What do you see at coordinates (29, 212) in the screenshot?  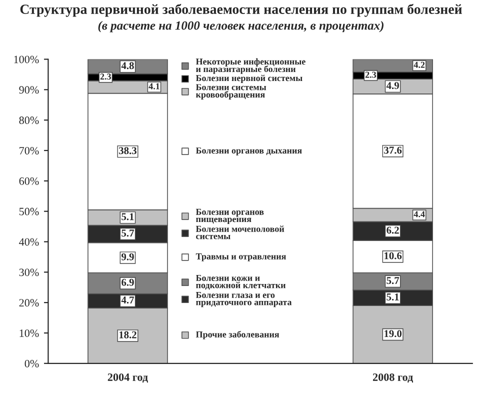 I see `y-tick-label: 50%` at bounding box center [29, 212].